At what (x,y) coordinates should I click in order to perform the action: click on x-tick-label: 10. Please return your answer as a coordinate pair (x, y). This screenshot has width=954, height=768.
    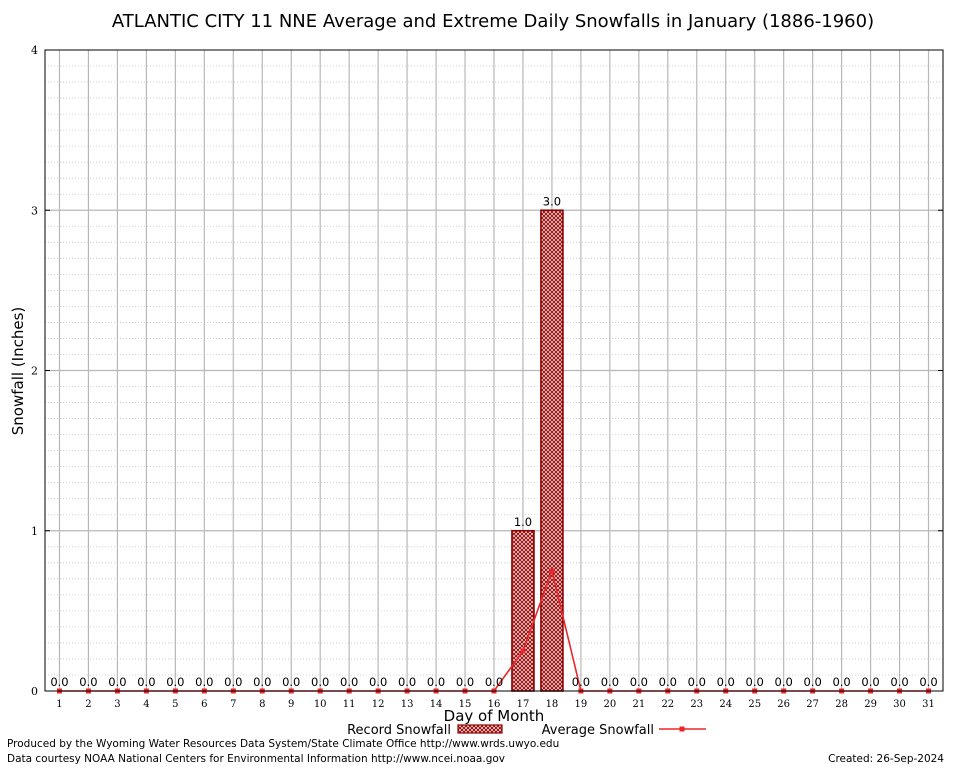
    Looking at the image, I should click on (320, 704).